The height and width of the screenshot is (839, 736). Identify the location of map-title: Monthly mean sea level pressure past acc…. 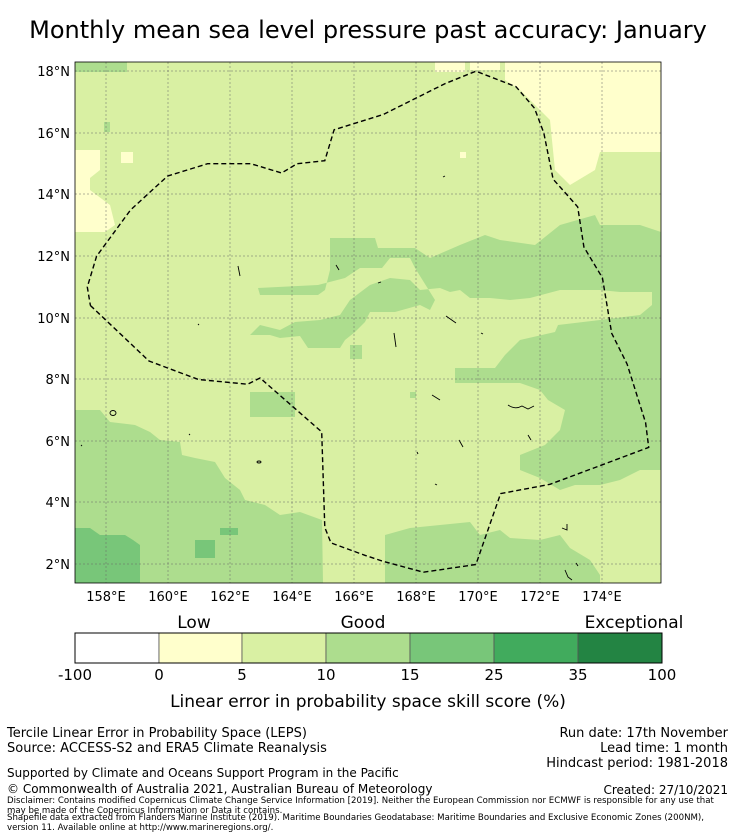
(368, 30).